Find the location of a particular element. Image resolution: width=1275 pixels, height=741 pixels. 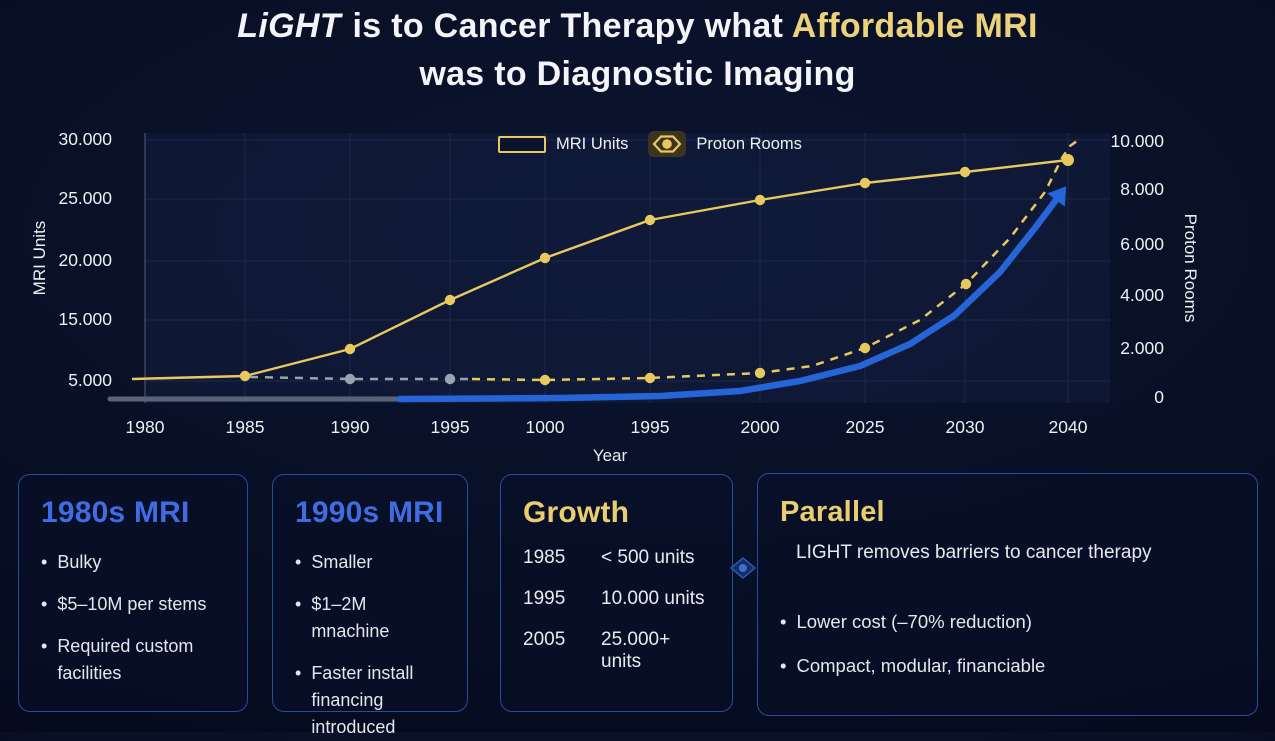

title-highlight: Affordable MRI is located at coordinates (914, 26).